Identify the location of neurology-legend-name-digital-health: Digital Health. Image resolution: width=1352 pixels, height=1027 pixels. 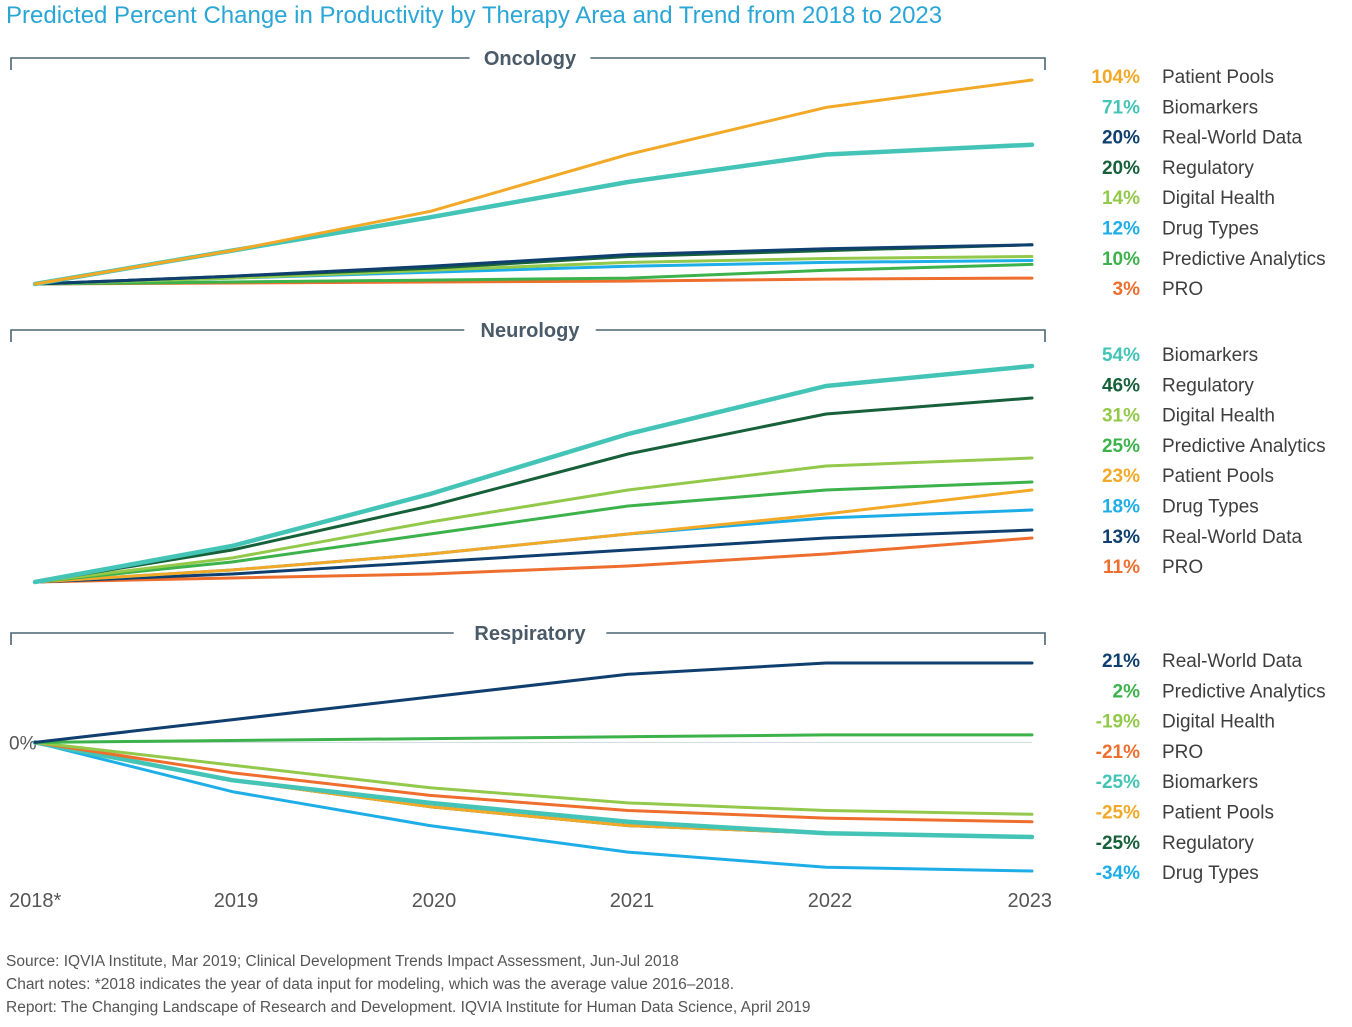
(1218, 416).